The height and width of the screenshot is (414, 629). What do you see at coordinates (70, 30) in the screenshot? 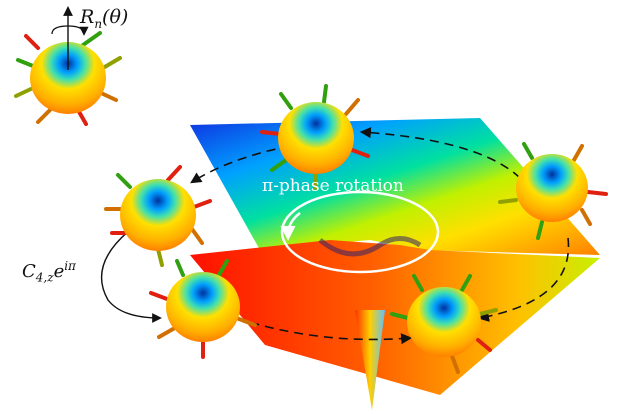
I see `circular-arrow-icon` at bounding box center [70, 30].